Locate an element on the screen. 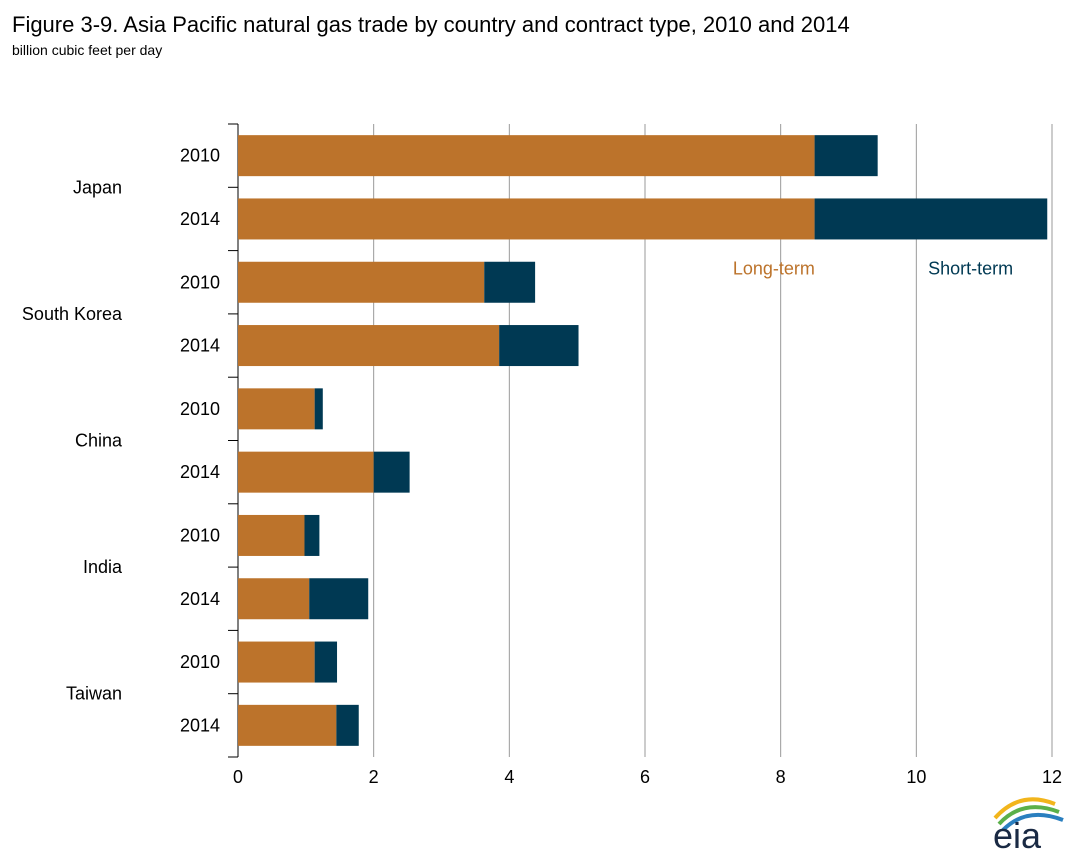 The height and width of the screenshot is (856, 1083). country-label: South Korea is located at coordinates (72, 314).